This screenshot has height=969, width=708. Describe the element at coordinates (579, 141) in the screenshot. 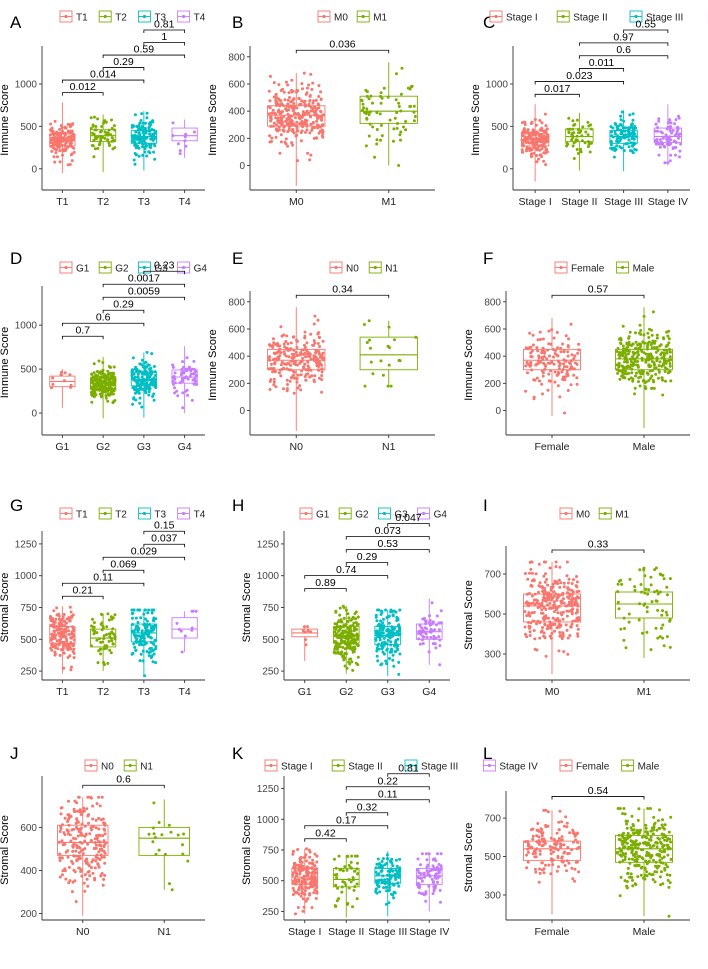

I see `box-stage-ii` at that location.